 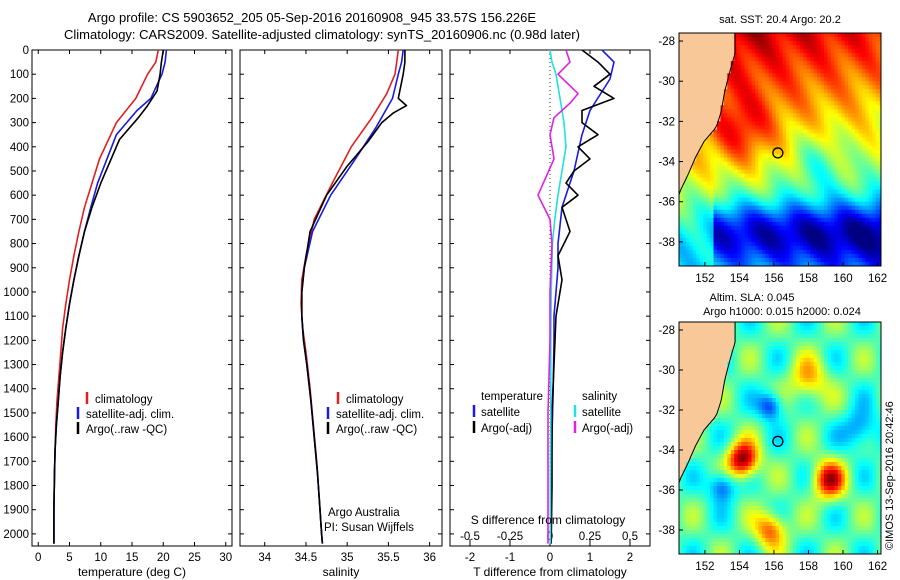 I want to click on y-tick-label: 1600, so click(x=16, y=438).